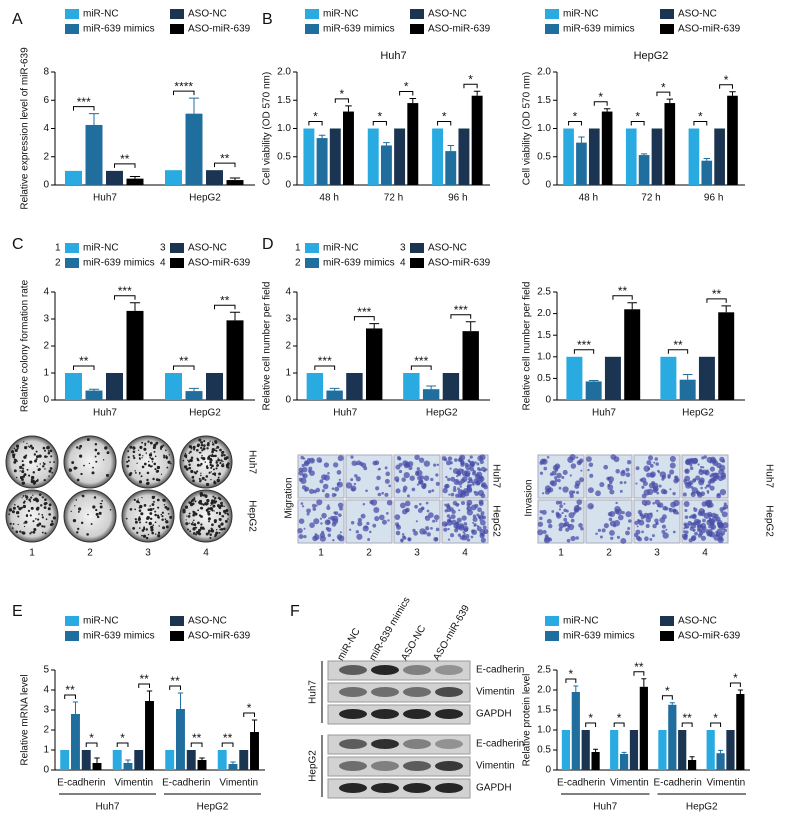 The width and height of the screenshot is (792, 816). I want to click on blot-band, so click(417, 788).